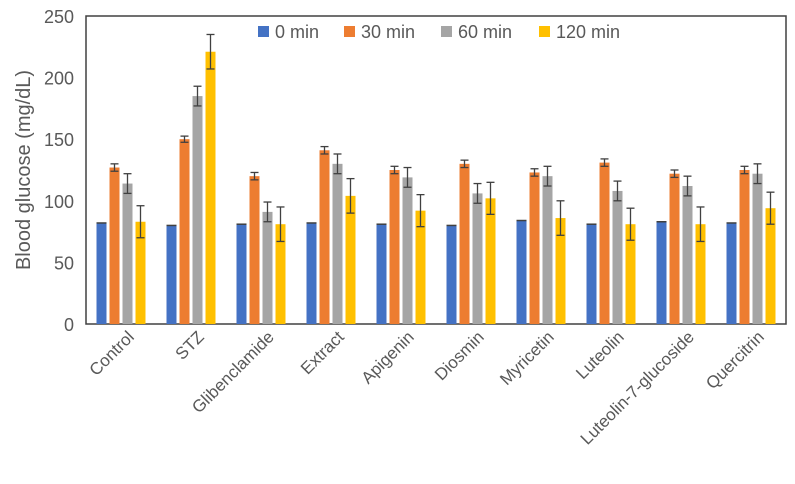  What do you see at coordinates (735, 360) in the screenshot?
I see `x-tick-label: Quercitrin` at bounding box center [735, 360].